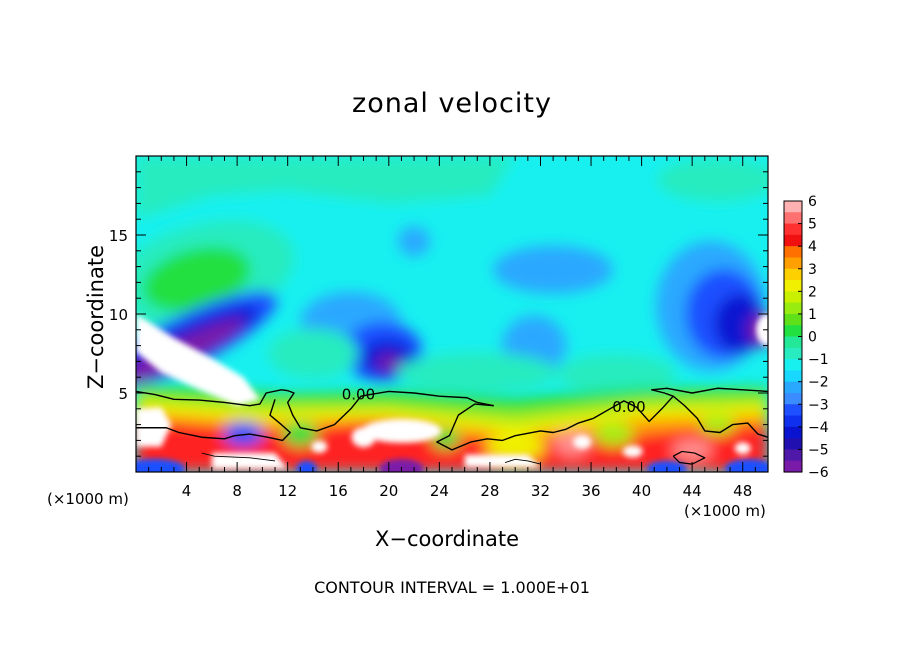 This screenshot has width=904, height=654. I want to click on x-tick-label: 48, so click(742, 491).